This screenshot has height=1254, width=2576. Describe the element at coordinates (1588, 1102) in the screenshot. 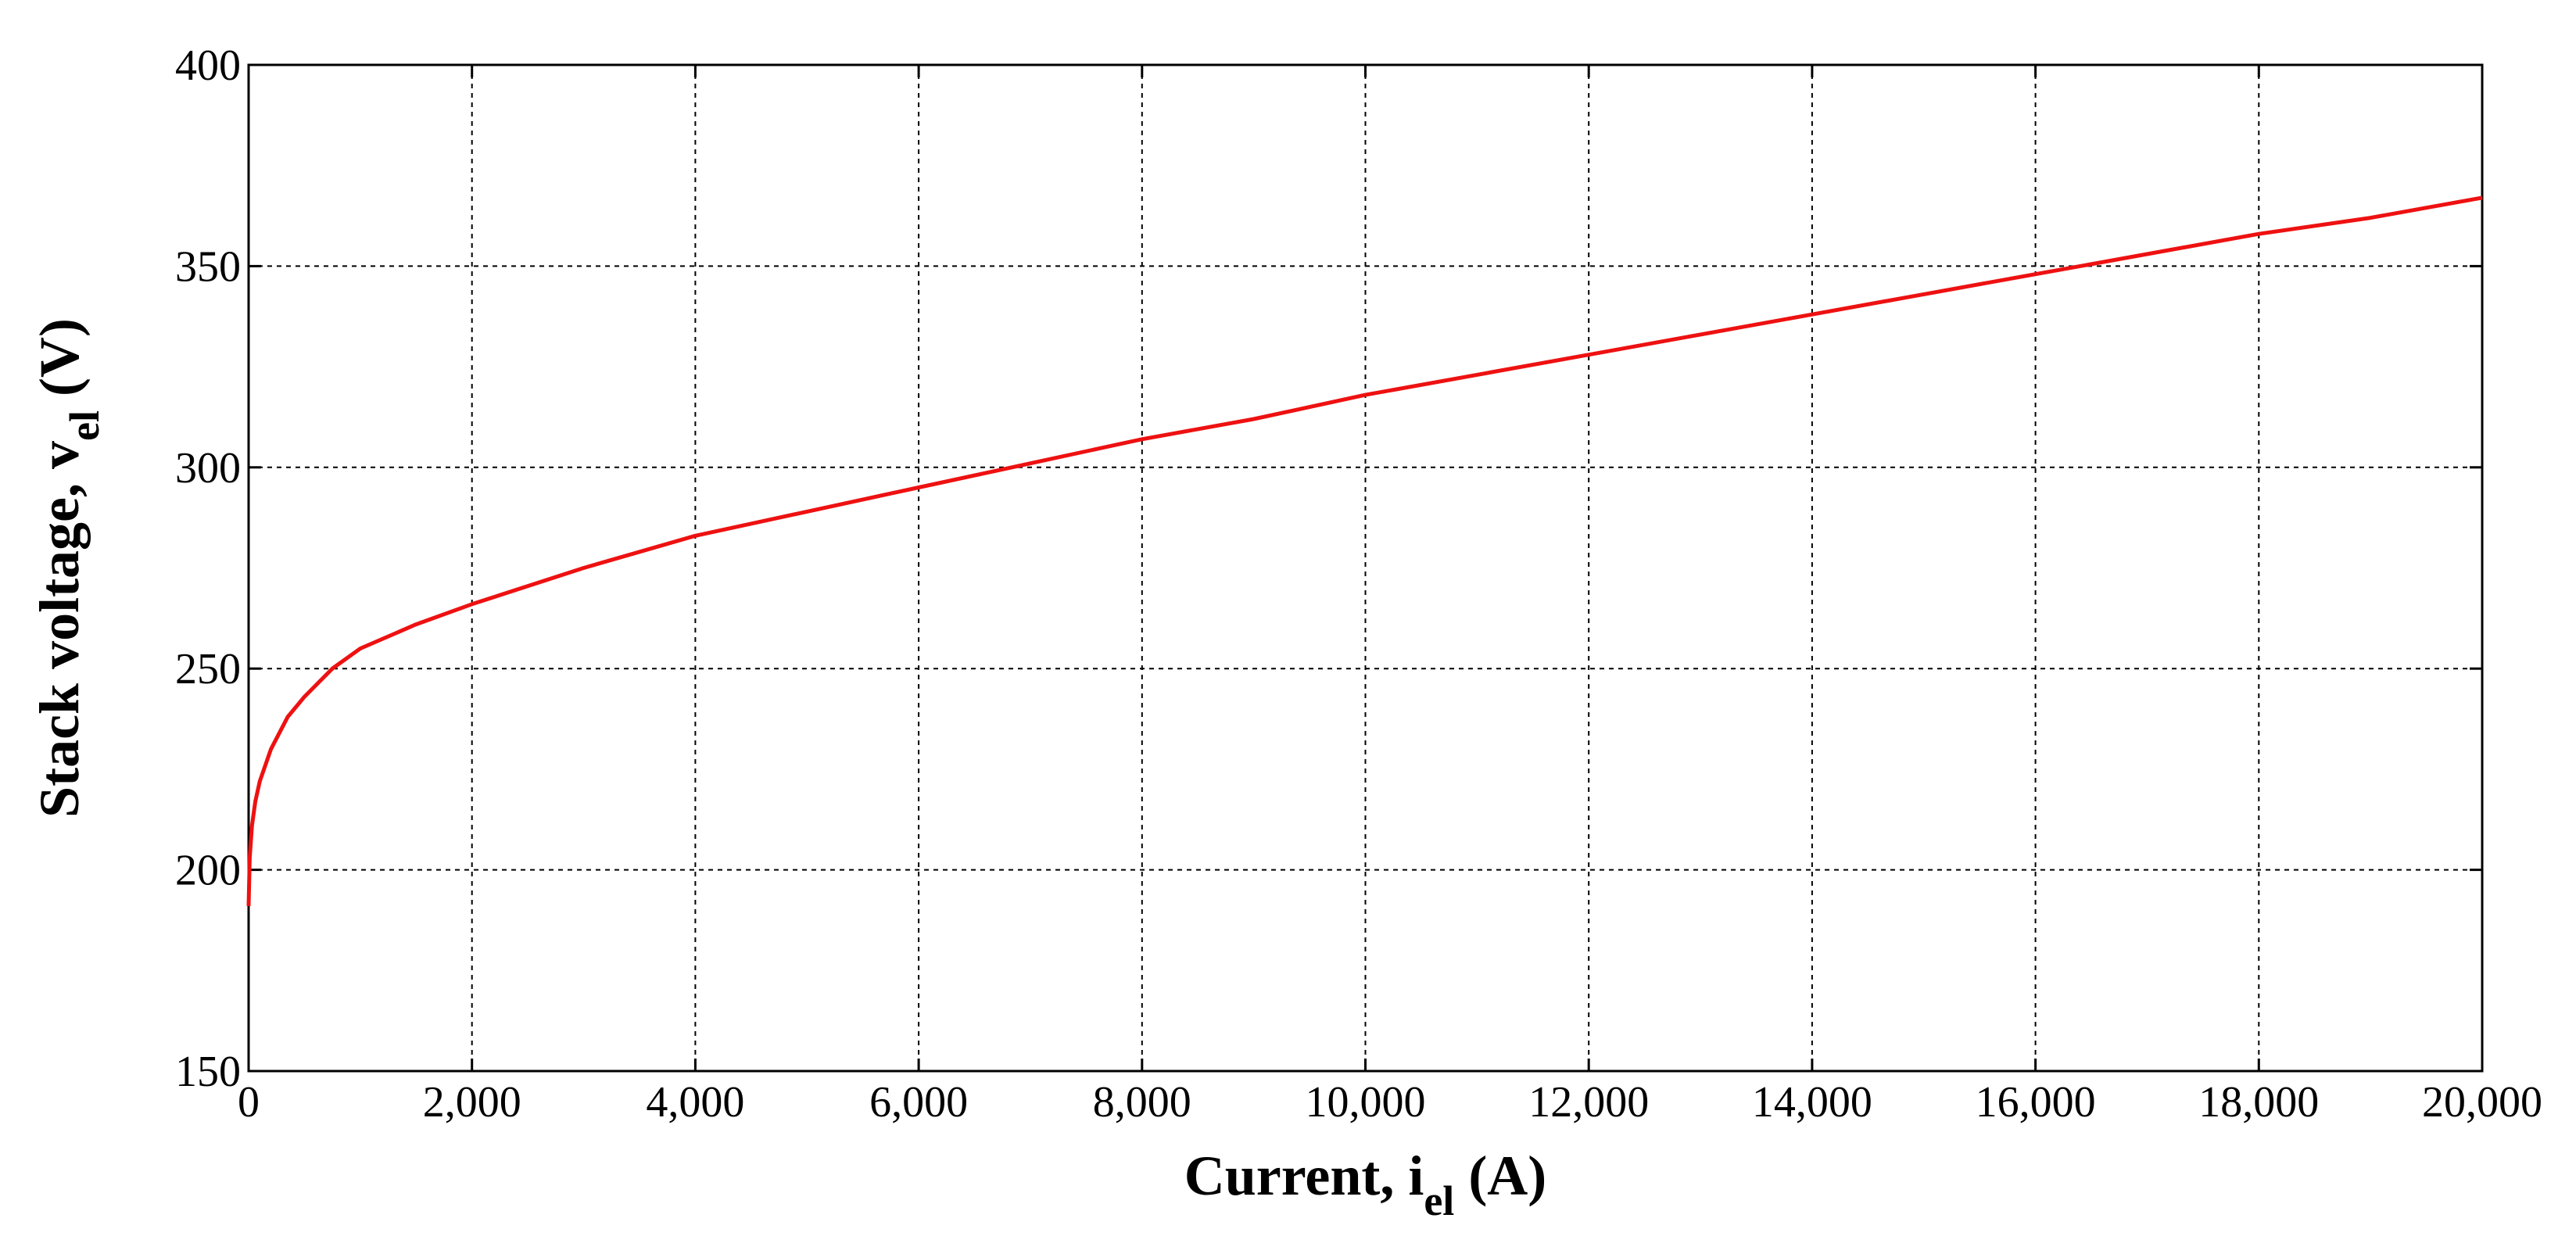

I see `x-tick-label: 12,000` at that location.